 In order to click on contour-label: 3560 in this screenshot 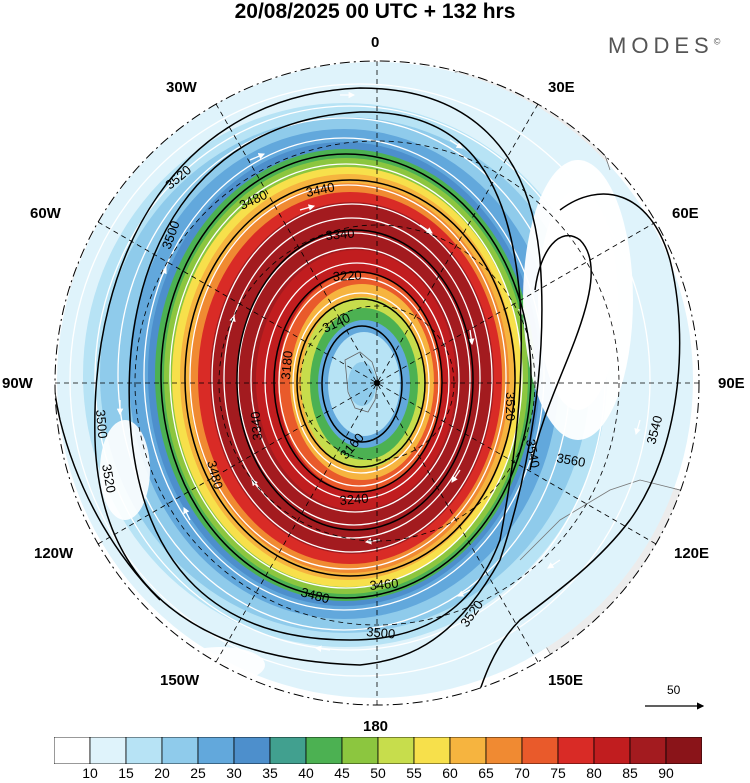, I will do `click(570, 460)`.